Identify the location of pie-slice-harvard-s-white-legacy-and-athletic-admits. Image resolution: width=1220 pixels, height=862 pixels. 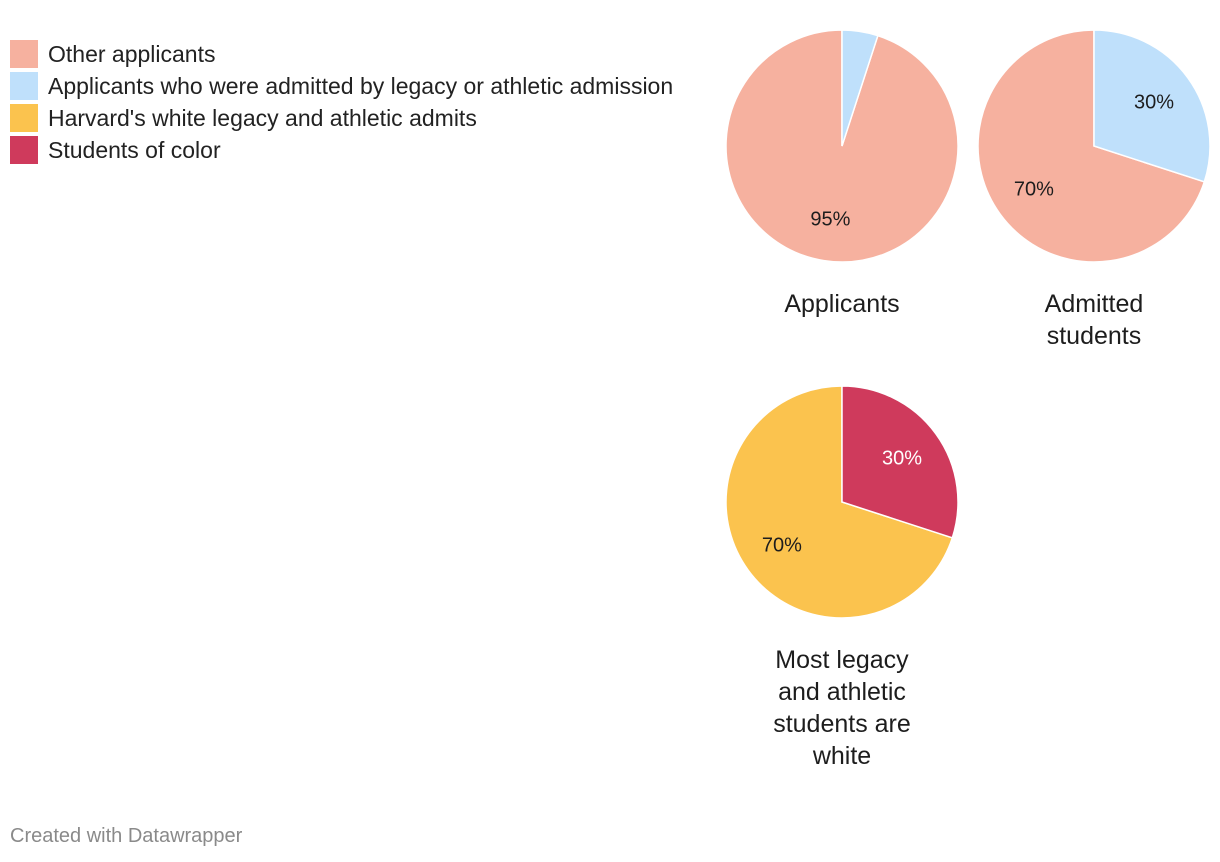
(839, 502).